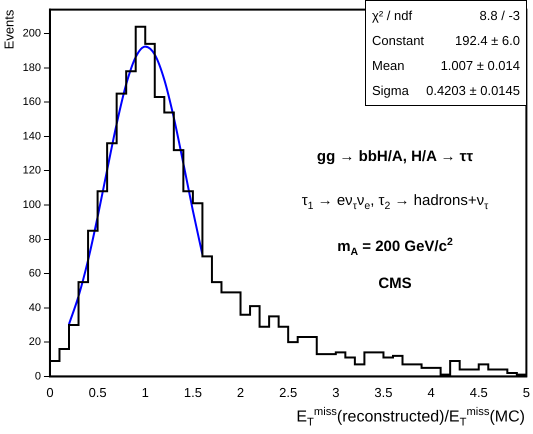 This screenshot has width=533, height=434. What do you see at coordinates (240, 392) in the screenshot?
I see `x-tick-label: 2` at bounding box center [240, 392].